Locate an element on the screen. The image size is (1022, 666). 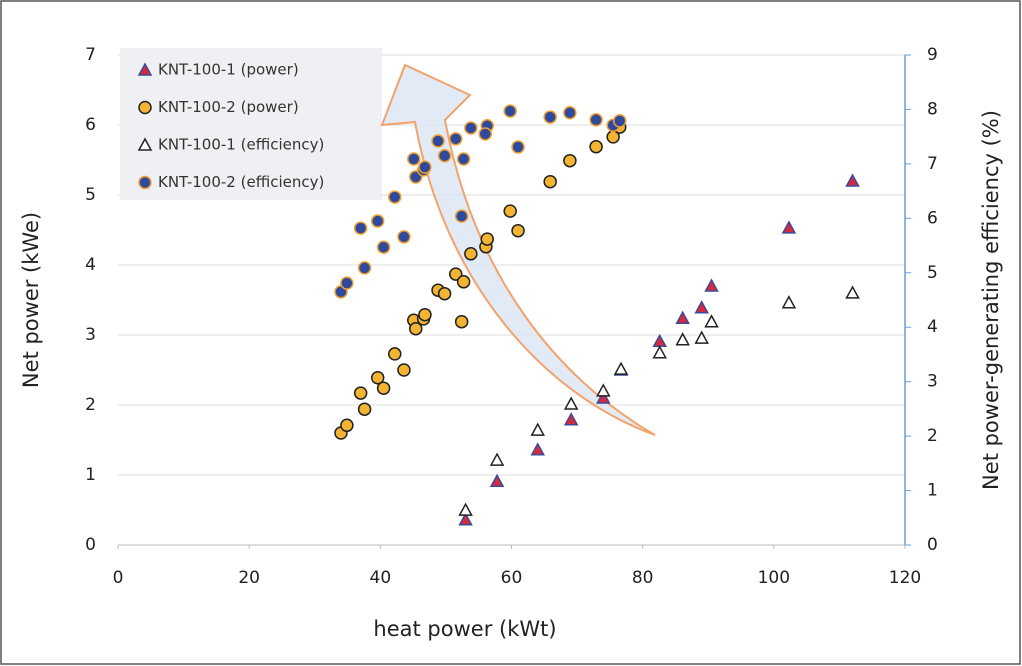
y-tick-label: 1 is located at coordinates (90, 475).